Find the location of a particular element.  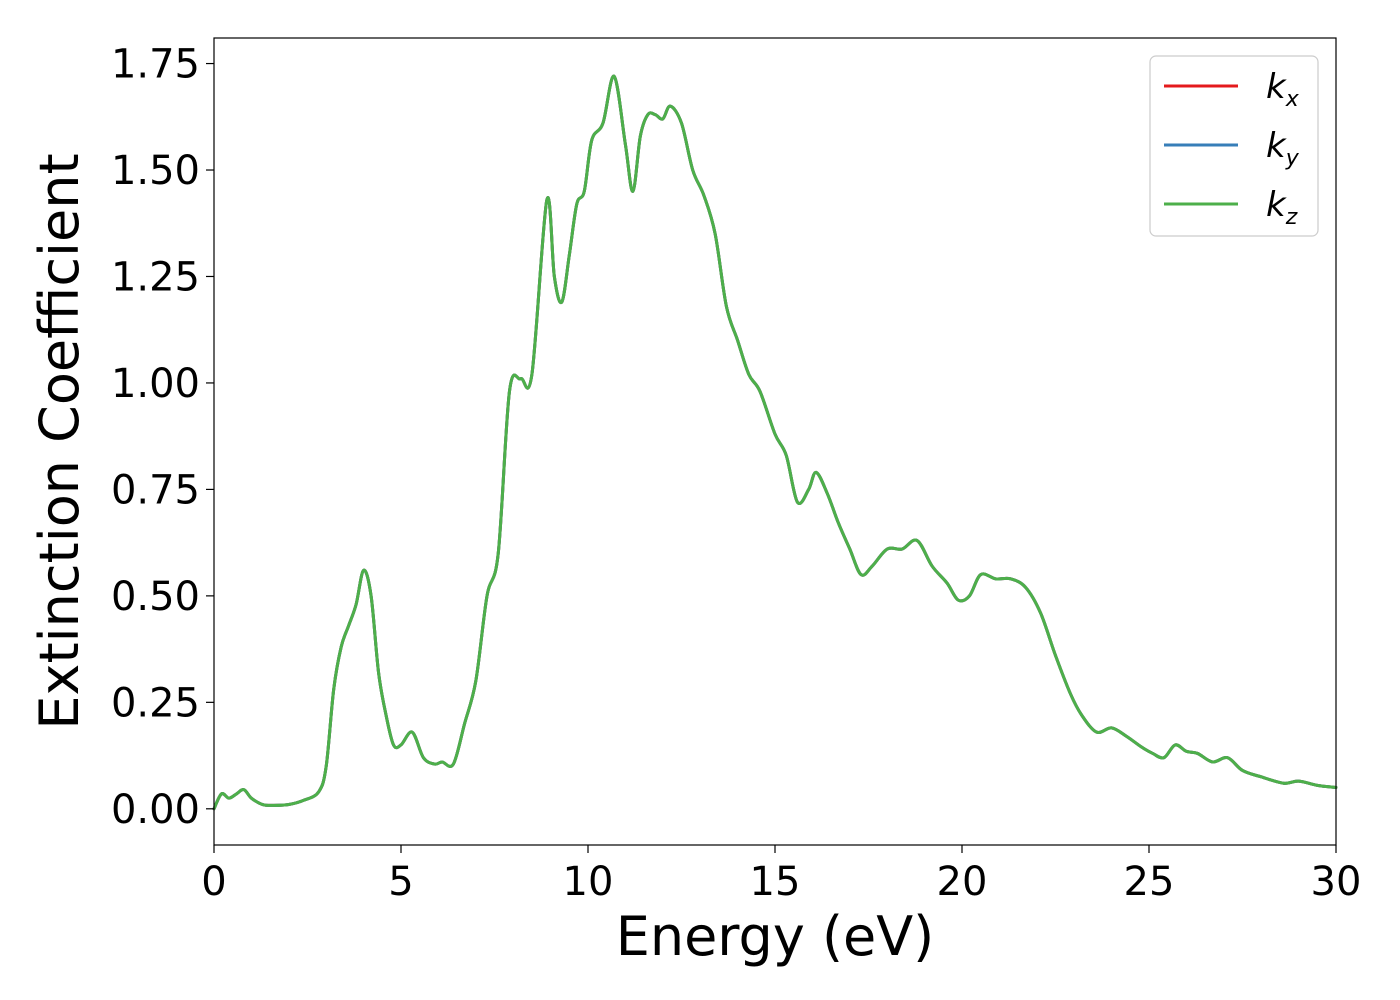

x-tick-label: 10 is located at coordinates (588, 882).